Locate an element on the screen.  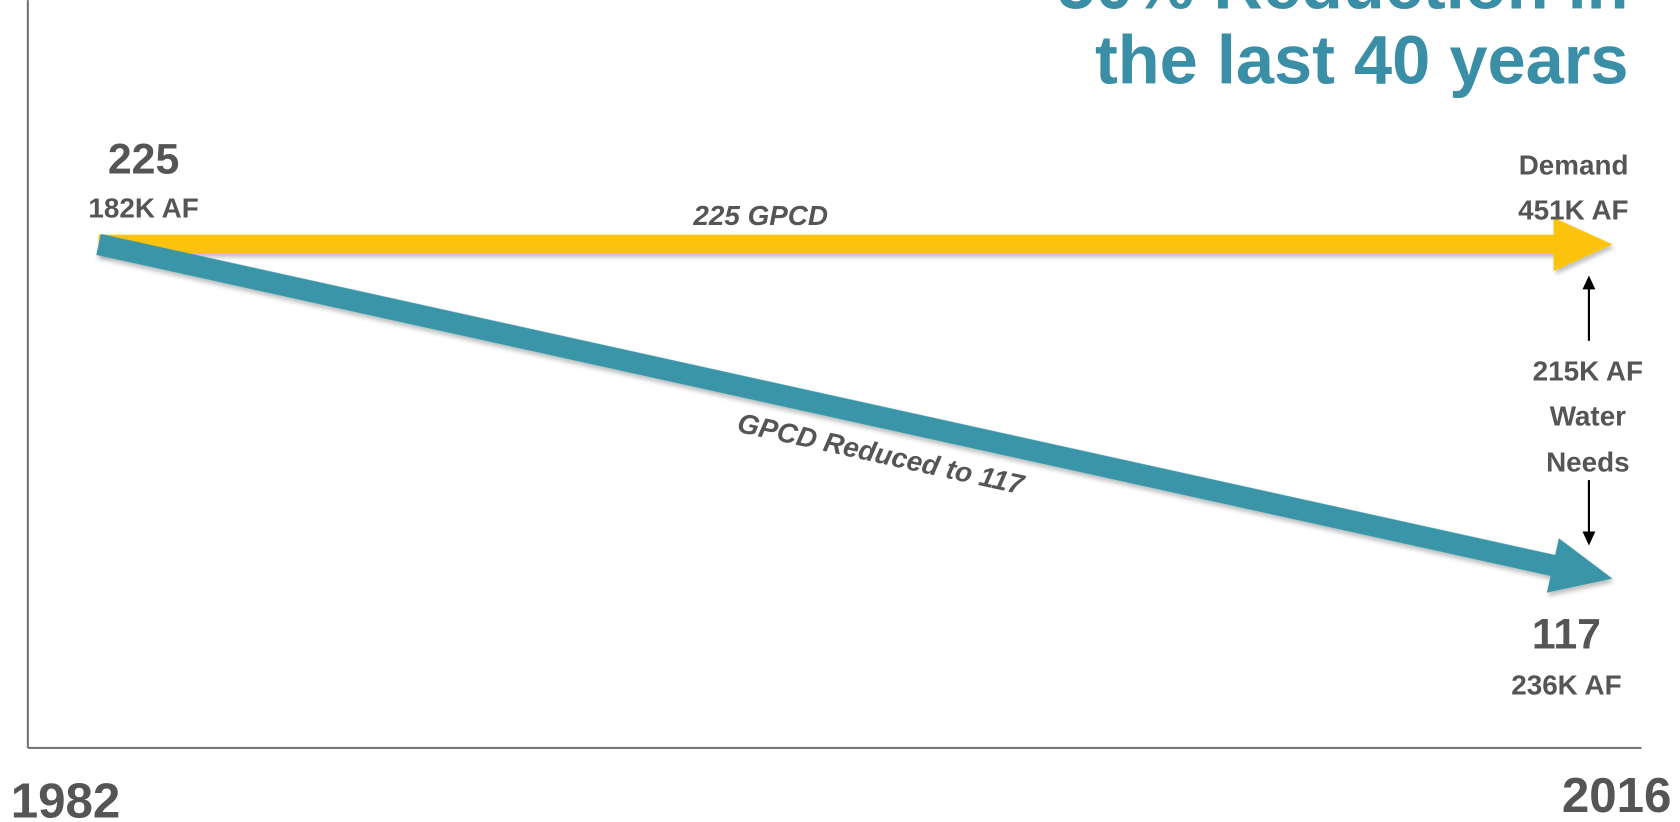
gap-text: Water is located at coordinates (1588, 415).